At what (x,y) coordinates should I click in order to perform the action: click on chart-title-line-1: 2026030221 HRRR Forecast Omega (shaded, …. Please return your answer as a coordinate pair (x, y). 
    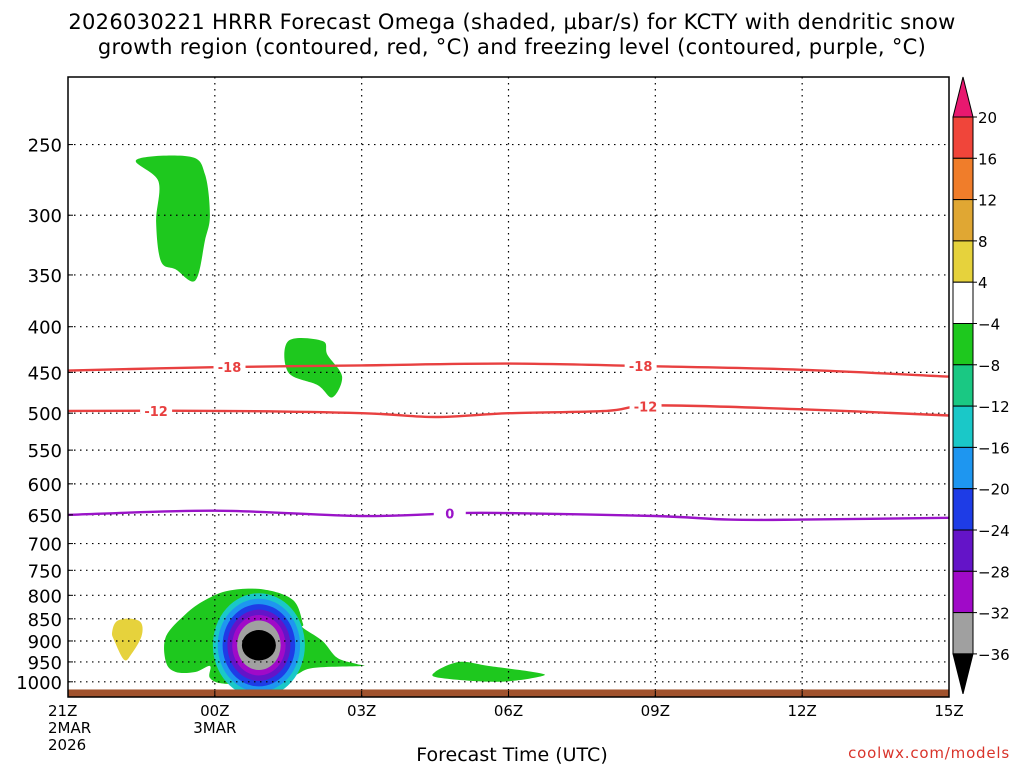
    Looking at the image, I should click on (512, 22).